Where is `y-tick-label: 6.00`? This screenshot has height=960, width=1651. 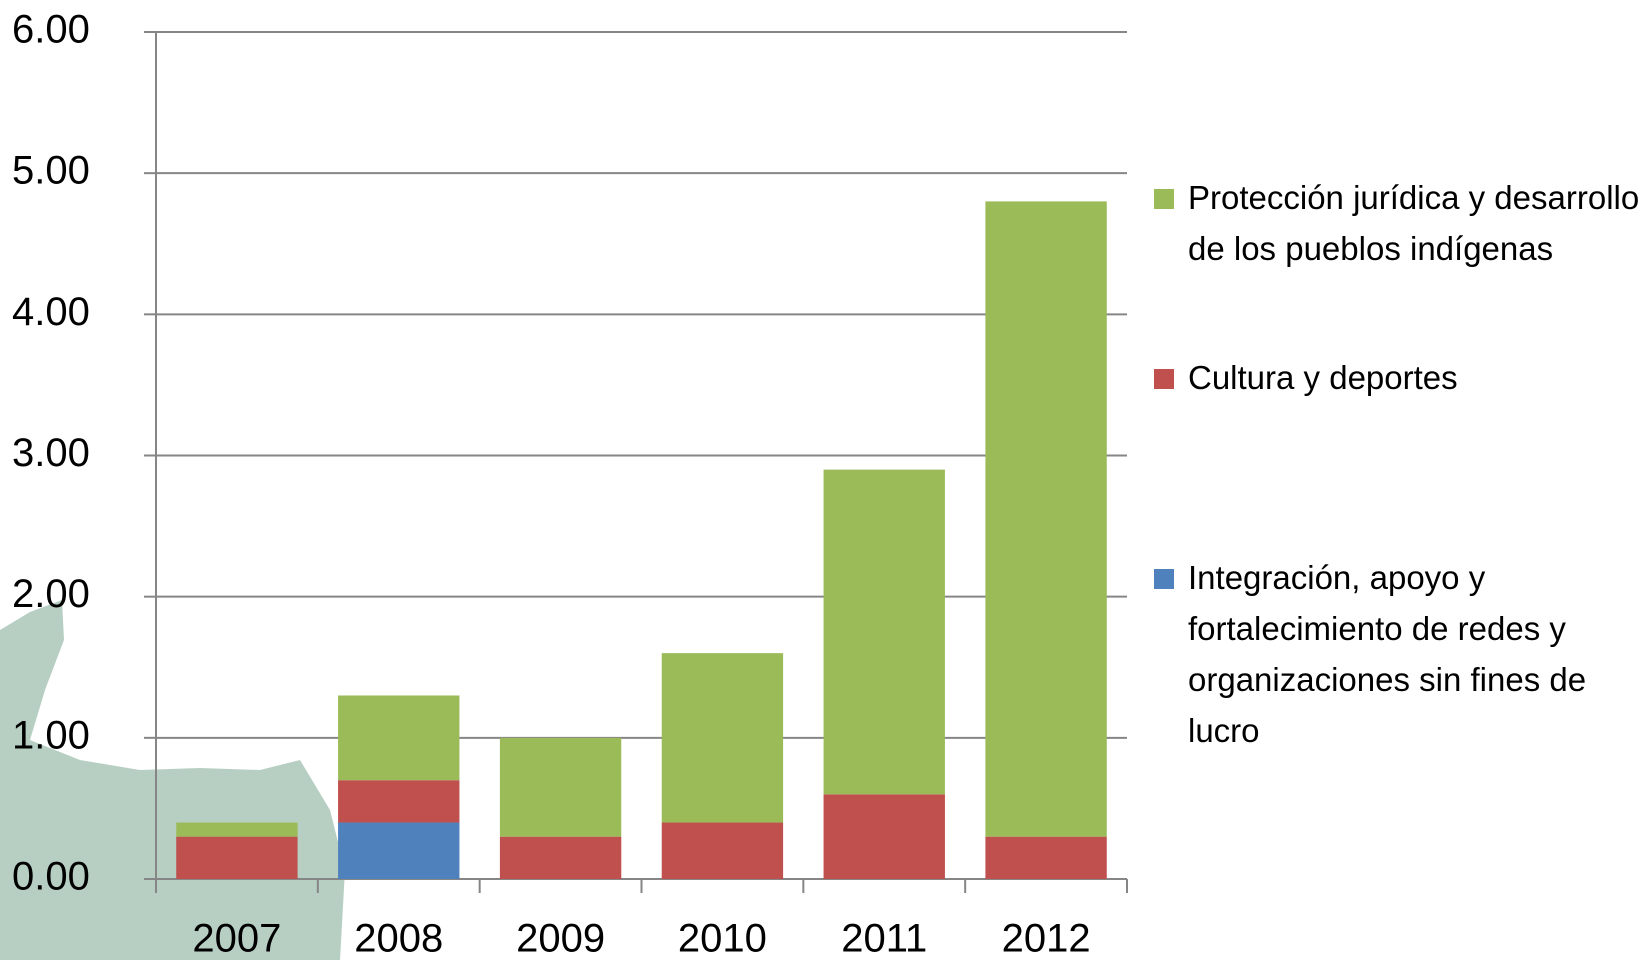 y-tick-label: 6.00 is located at coordinates (51, 30).